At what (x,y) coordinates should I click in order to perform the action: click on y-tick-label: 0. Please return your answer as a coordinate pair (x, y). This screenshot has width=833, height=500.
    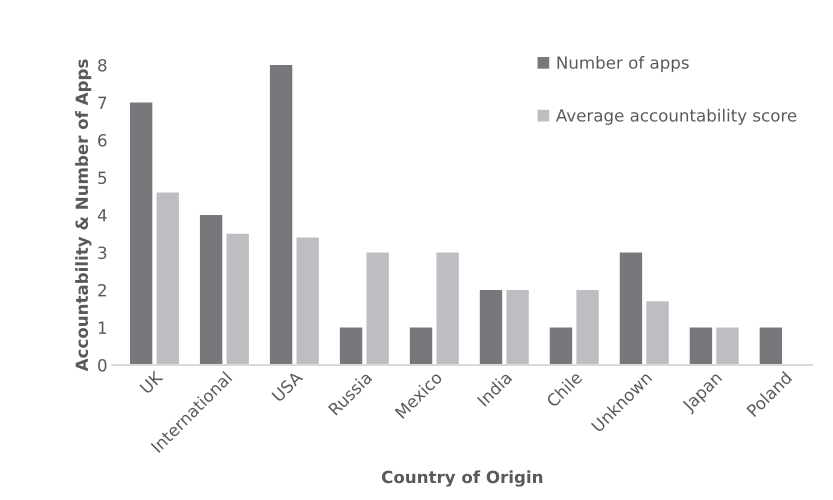
    Looking at the image, I should click on (102, 365).